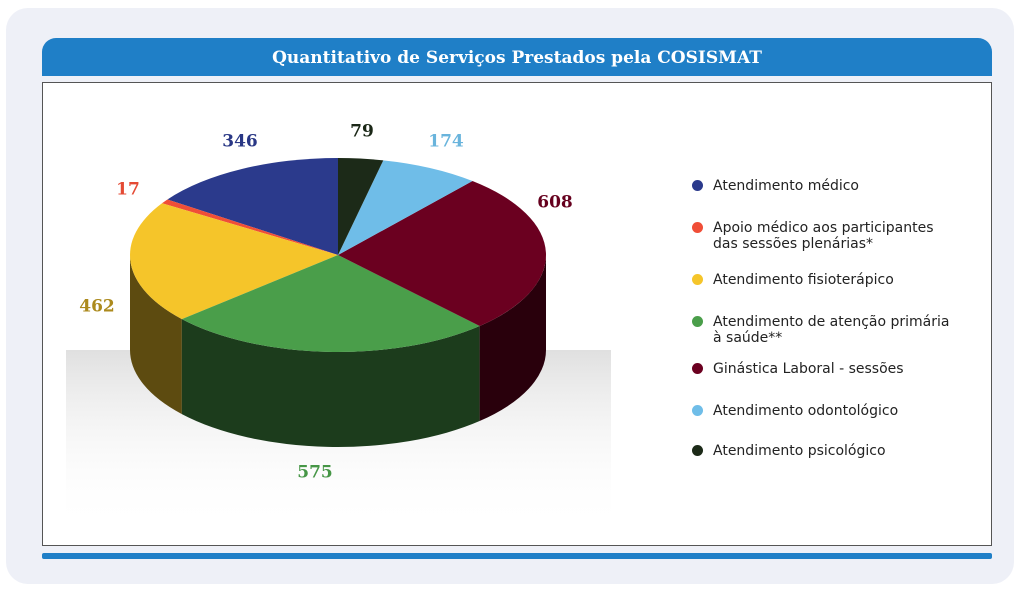 The image size is (1020, 591). Describe the element at coordinates (97, 307) in the screenshot. I see `value-label: 462` at that location.